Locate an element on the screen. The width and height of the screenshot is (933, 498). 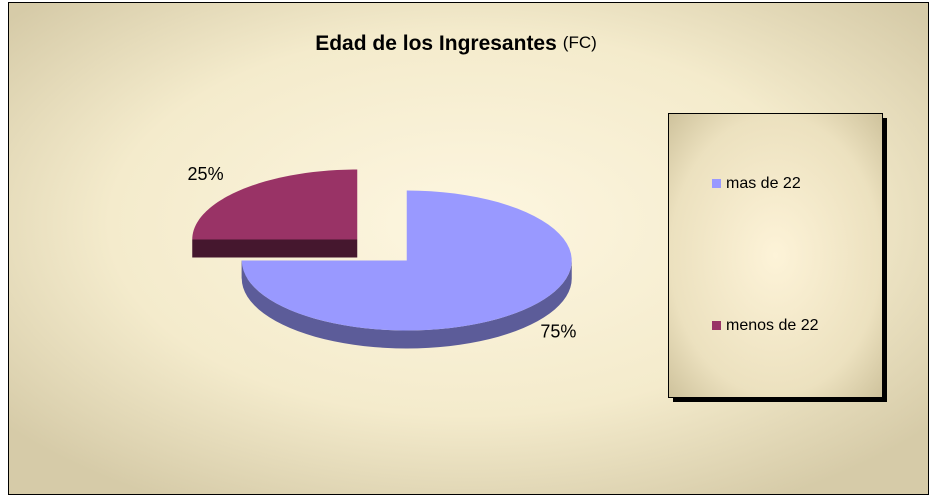
legend-entries: mas de 22 menos de 22 is located at coordinates (765, 254).